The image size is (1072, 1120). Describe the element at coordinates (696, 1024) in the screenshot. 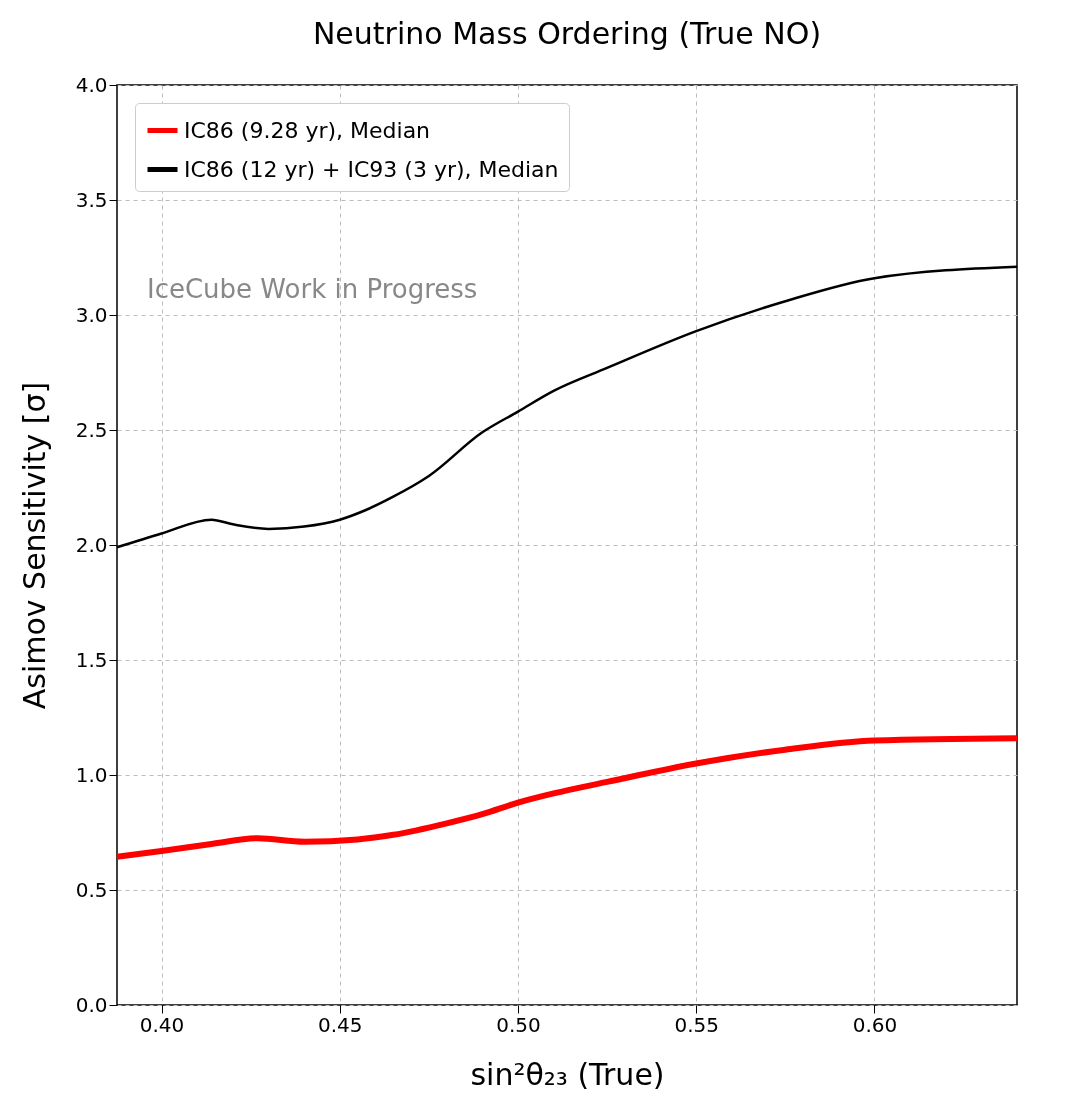

I see `x-tick-label: 0.55` at that location.